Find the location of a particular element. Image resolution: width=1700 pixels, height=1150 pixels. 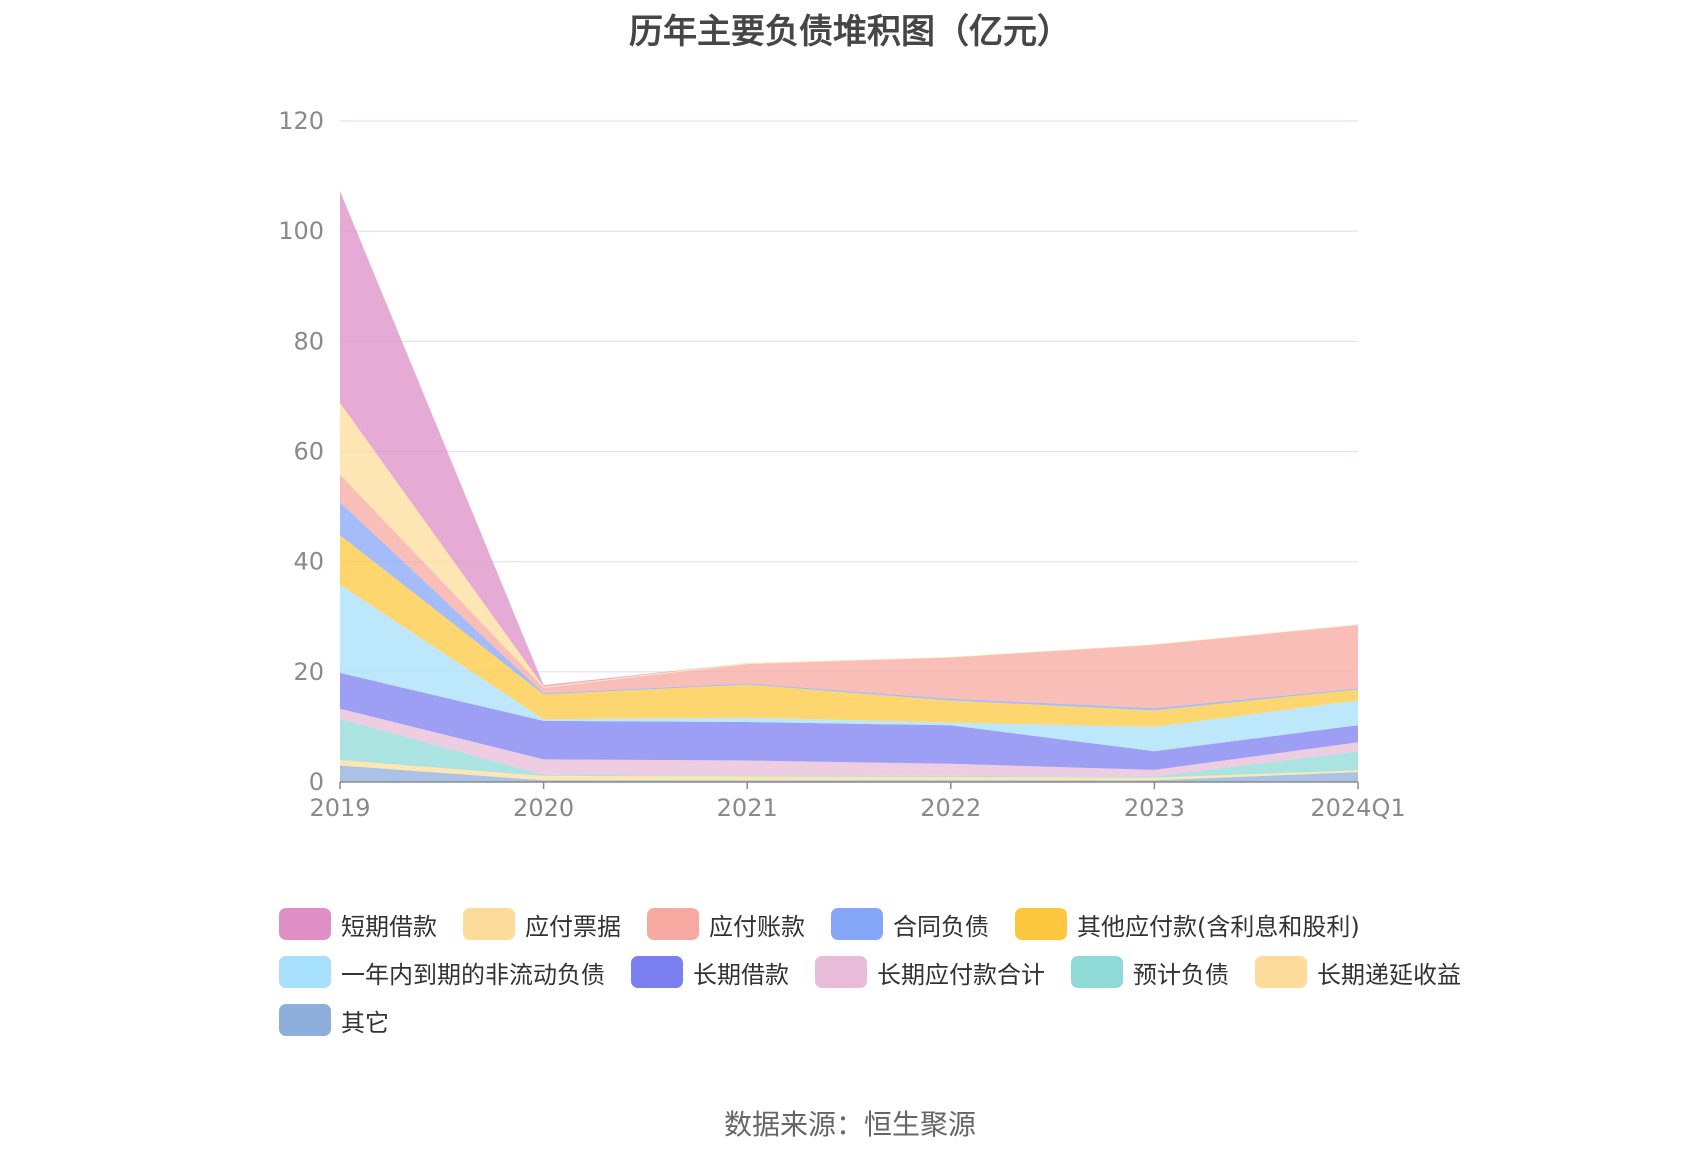

y-tick-label: 60 is located at coordinates (308, 452).